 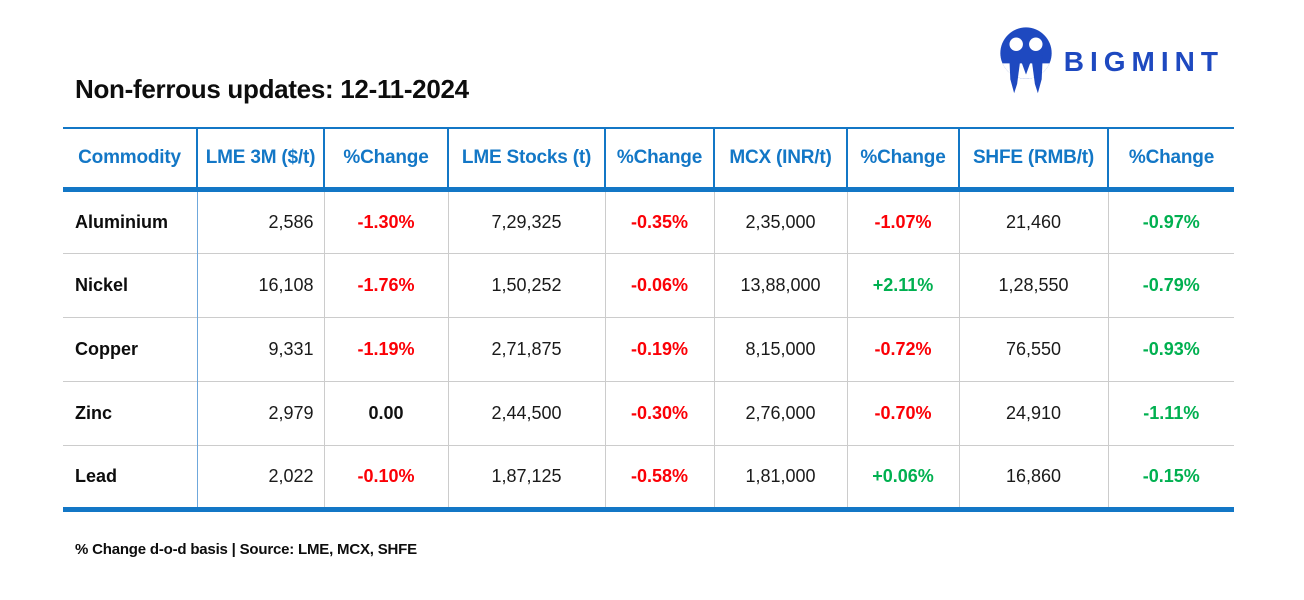 What do you see at coordinates (272, 89) in the screenshot?
I see `page-title: Non-ferrous updates: 12-11-2024` at bounding box center [272, 89].